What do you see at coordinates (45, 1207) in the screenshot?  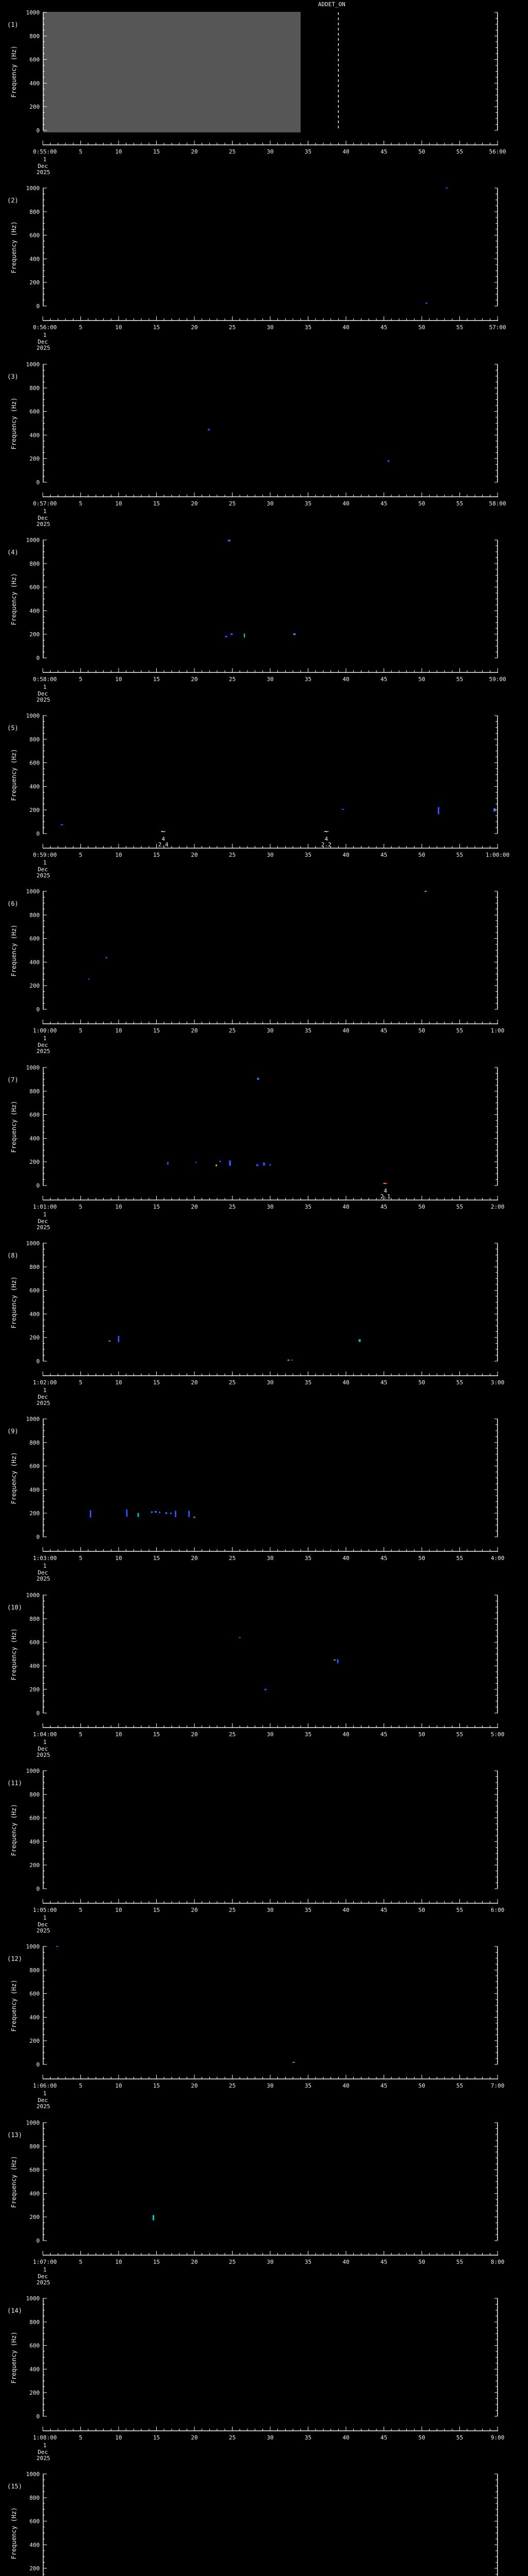 I see `x-start-label: 1:01:00` at bounding box center [45, 1207].